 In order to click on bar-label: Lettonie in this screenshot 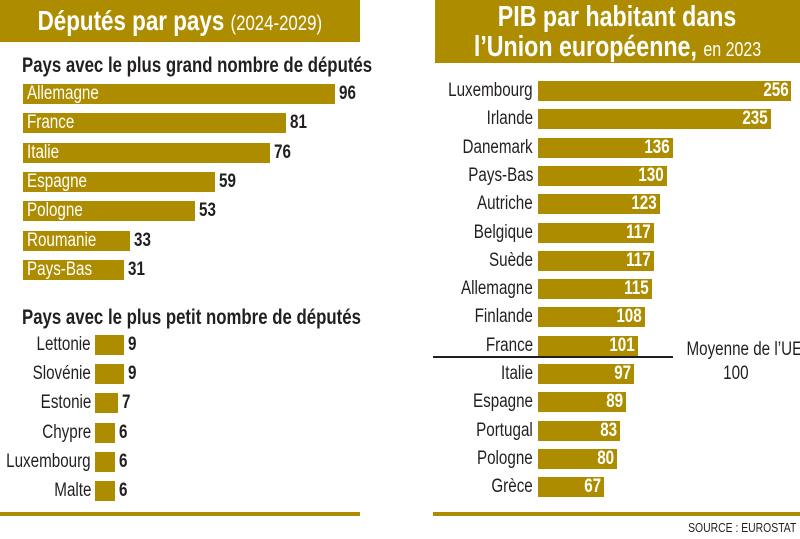, I will do `click(57, 345)`.